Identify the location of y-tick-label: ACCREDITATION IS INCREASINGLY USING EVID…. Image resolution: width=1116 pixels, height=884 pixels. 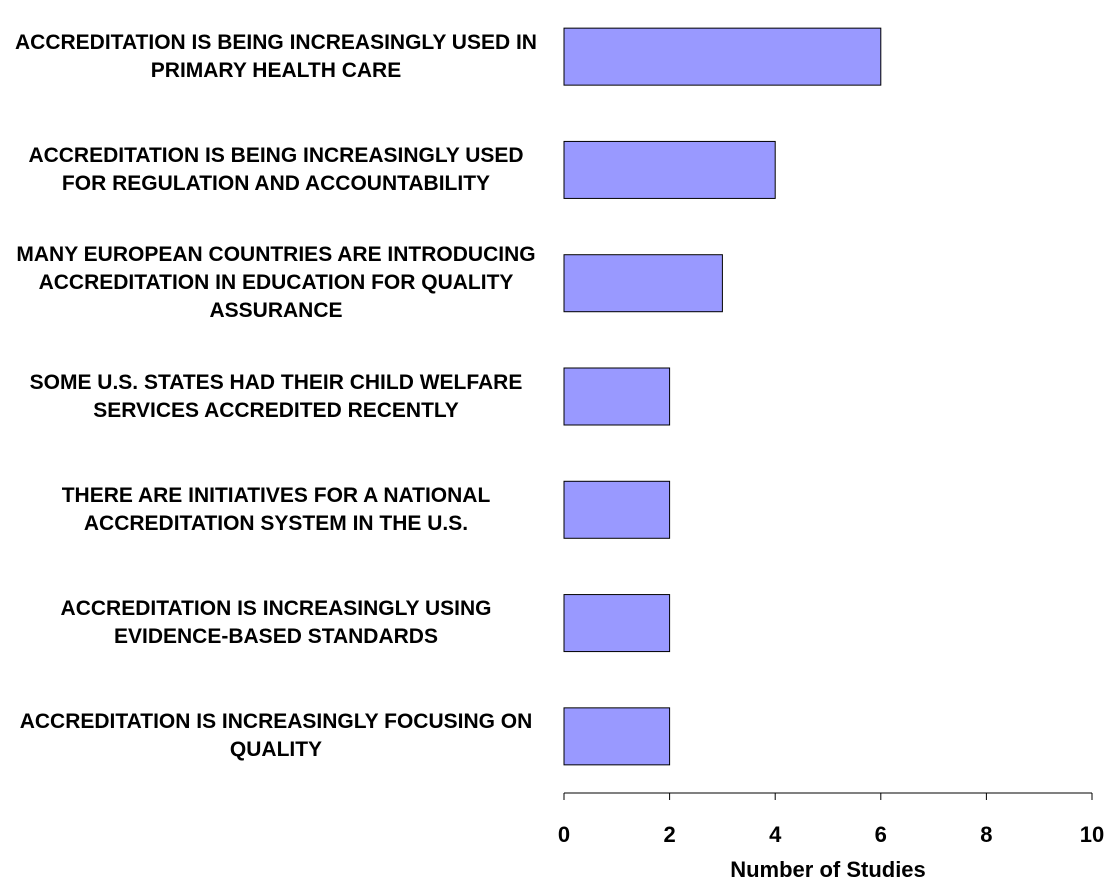
(276, 623).